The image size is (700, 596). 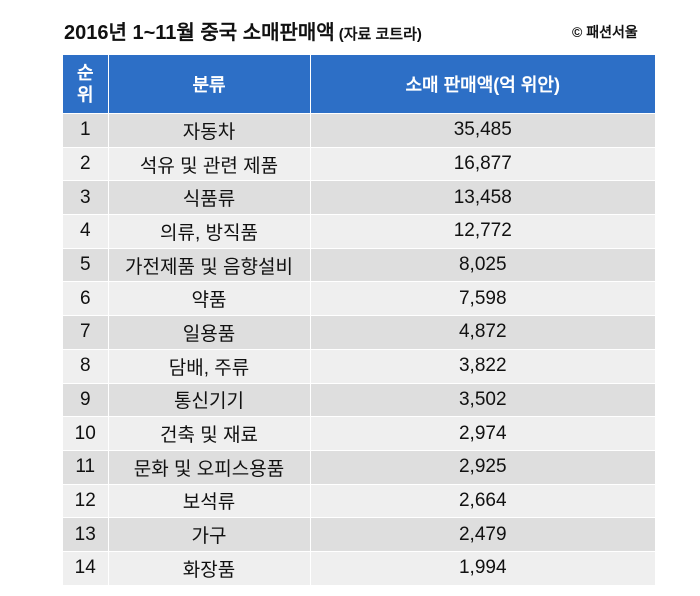 I want to click on table-row: 10 건축 및 재료 2,974, so click(x=359, y=433).